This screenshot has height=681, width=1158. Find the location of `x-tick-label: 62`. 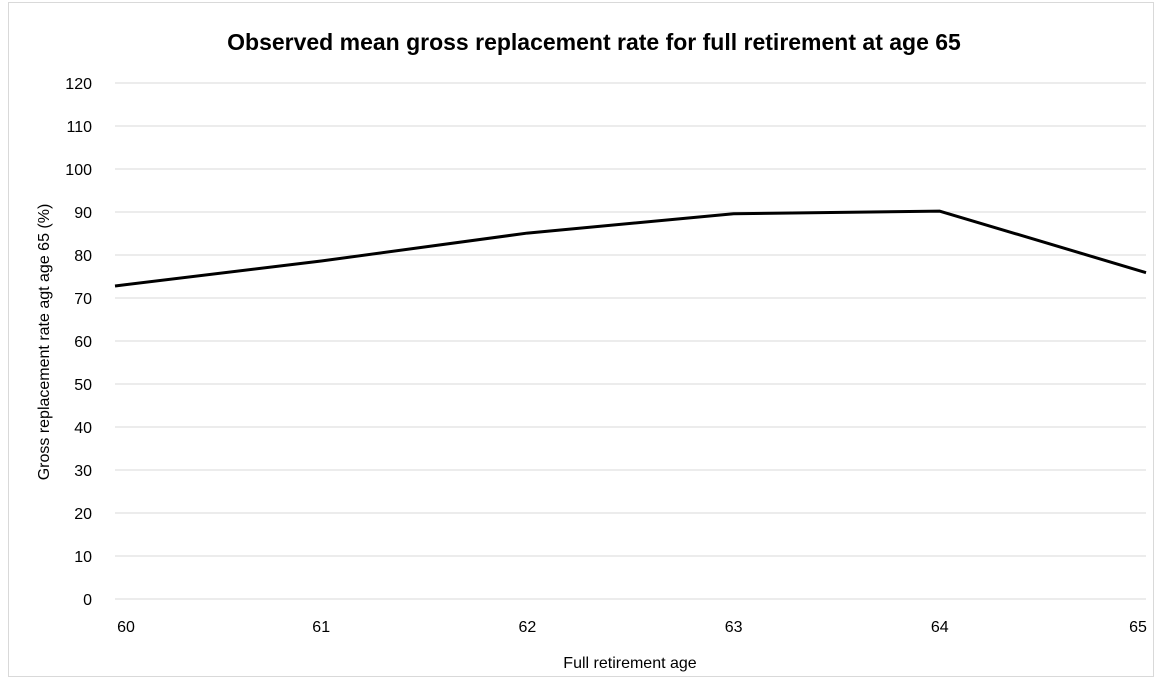

x-tick-label: 62 is located at coordinates (528, 627).